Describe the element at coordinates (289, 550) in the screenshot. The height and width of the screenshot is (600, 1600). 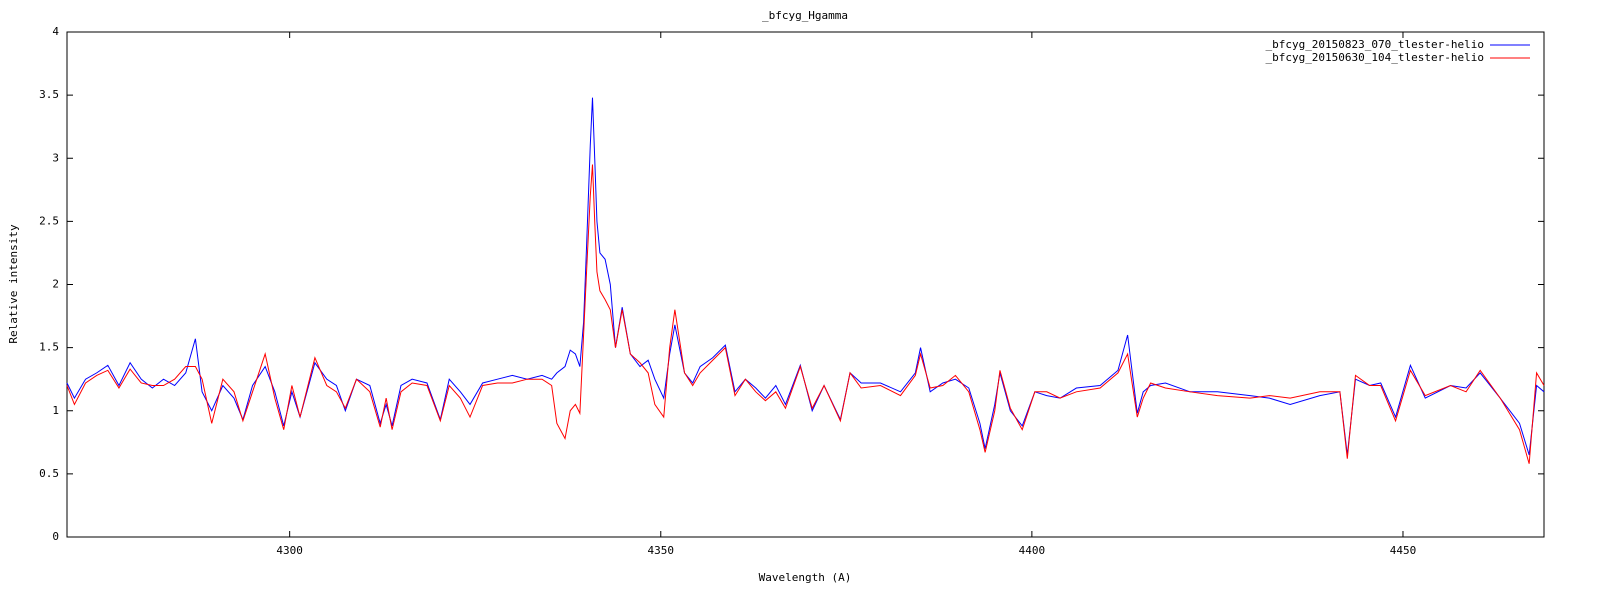
I see `x-tick-label: 4300` at that location.